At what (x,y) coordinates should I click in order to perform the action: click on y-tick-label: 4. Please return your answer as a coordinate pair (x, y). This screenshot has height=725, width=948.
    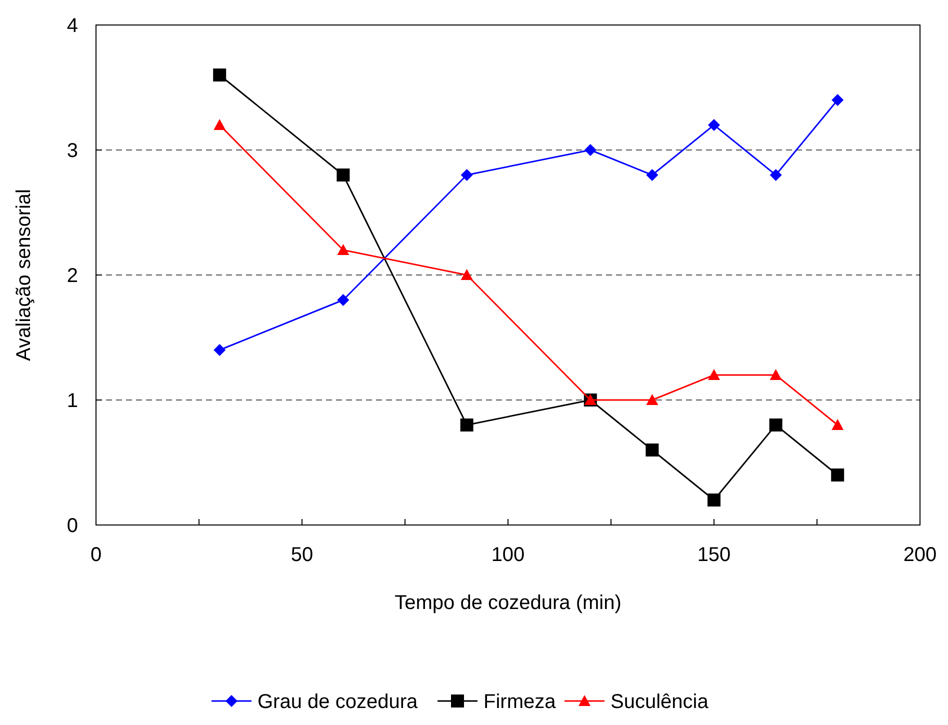
    Looking at the image, I should click on (72, 26).